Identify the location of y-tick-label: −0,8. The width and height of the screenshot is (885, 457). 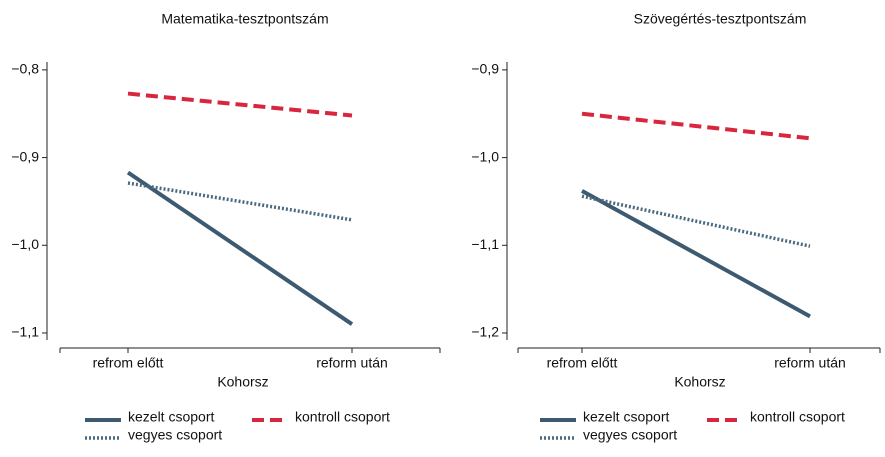
(25, 69).